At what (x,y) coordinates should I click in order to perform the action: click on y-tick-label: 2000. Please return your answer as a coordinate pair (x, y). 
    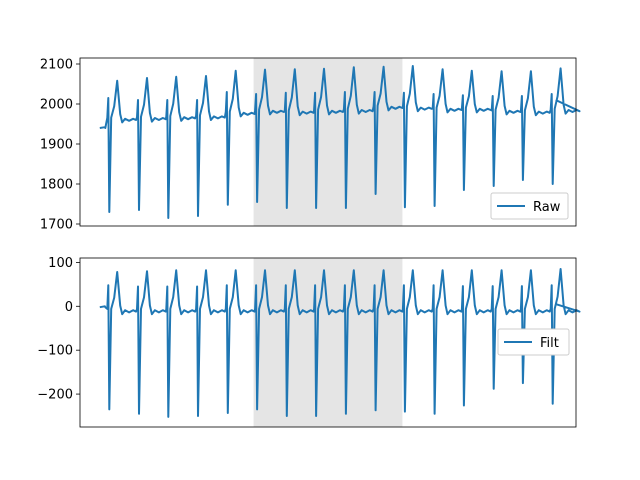
    Looking at the image, I should click on (56, 105).